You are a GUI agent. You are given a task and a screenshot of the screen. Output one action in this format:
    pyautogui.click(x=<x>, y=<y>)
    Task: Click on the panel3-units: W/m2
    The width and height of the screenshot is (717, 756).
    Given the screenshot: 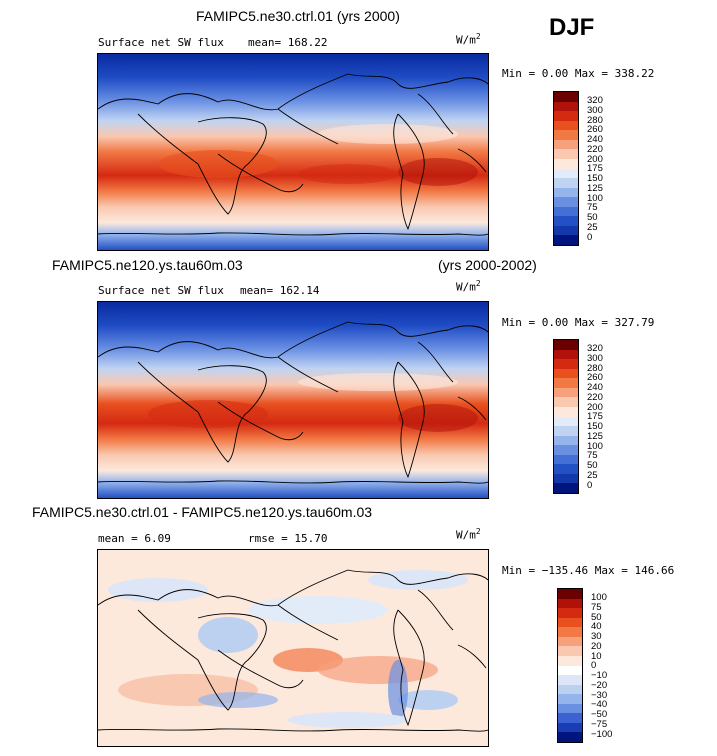 What is the action you would take?
    pyautogui.click(x=468, y=534)
    